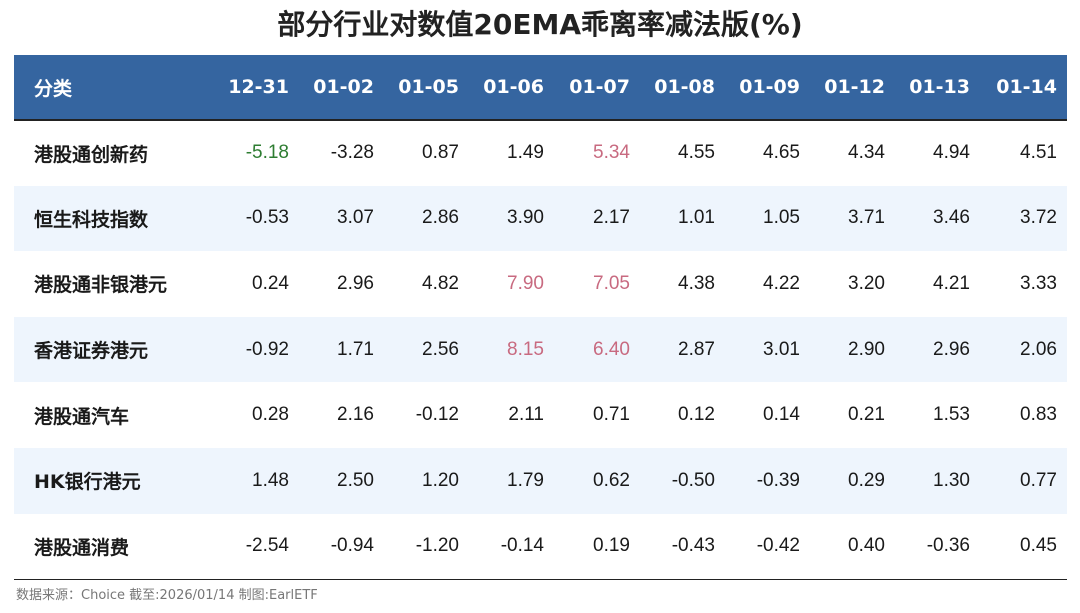 The image size is (1080, 613). Describe the element at coordinates (951, 218) in the screenshot. I see `table-cell: 3.46` at that location.